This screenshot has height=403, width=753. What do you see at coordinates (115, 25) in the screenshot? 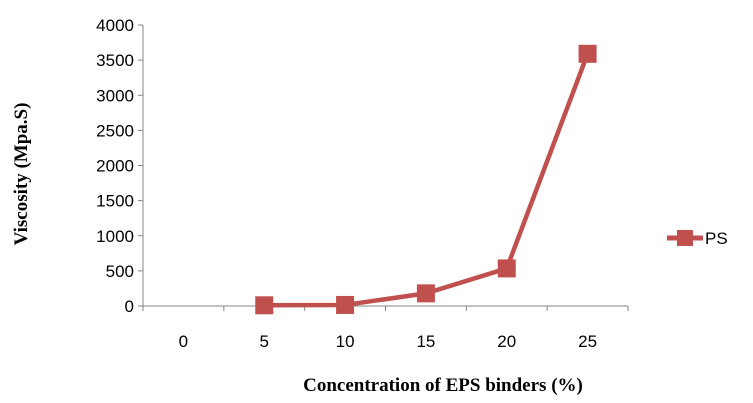
I see `y-tick-label: 4000` at bounding box center [115, 25].